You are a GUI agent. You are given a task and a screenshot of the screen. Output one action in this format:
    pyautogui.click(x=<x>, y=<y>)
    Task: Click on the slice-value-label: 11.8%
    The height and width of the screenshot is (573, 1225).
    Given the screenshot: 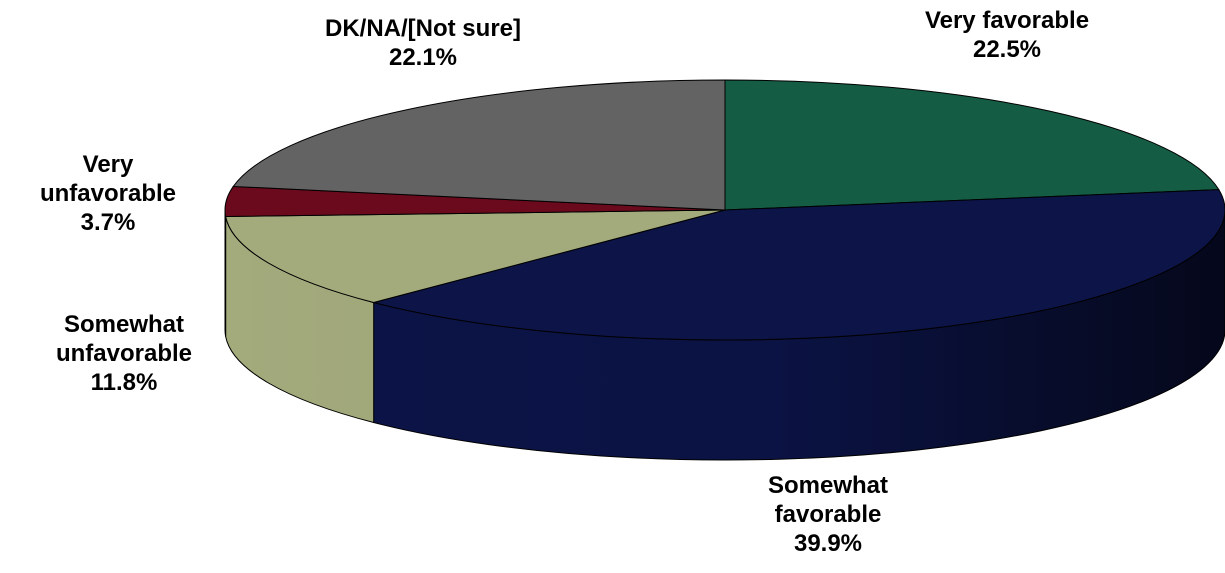 What is the action you would take?
    pyautogui.click(x=124, y=382)
    